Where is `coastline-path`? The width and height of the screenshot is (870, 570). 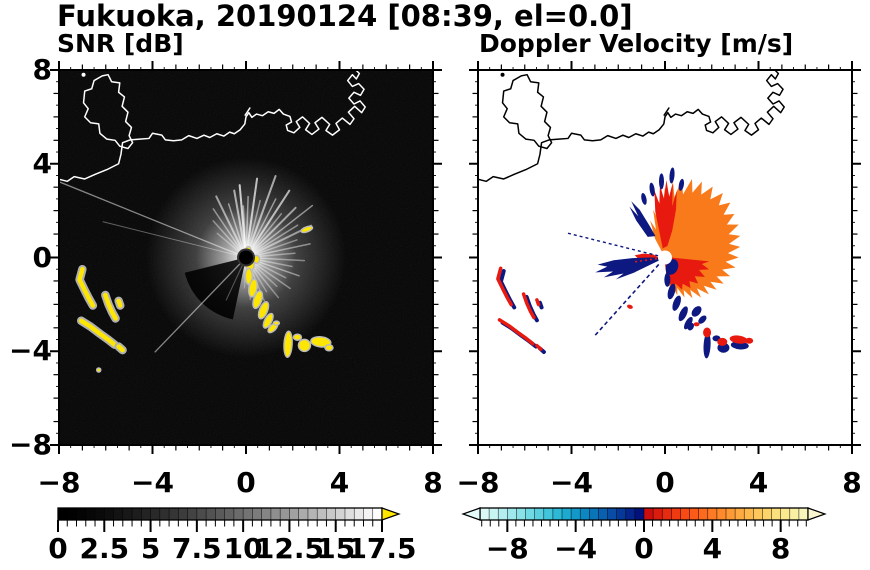 coastline-path is located at coordinates (212, 126).